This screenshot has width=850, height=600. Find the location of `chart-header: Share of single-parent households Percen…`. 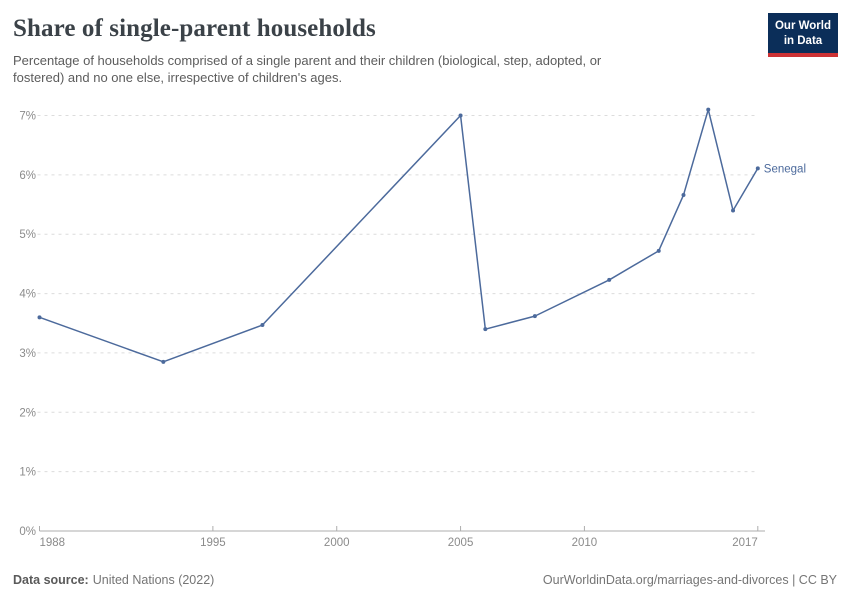

chart-header: Share of single-parent households Percen… is located at coordinates (425, 43).